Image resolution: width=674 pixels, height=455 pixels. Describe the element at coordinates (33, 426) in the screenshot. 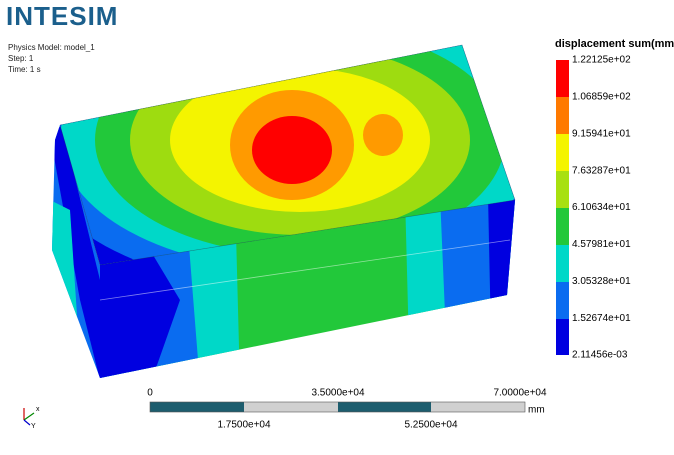

I see `triad-label: Y` at that location.